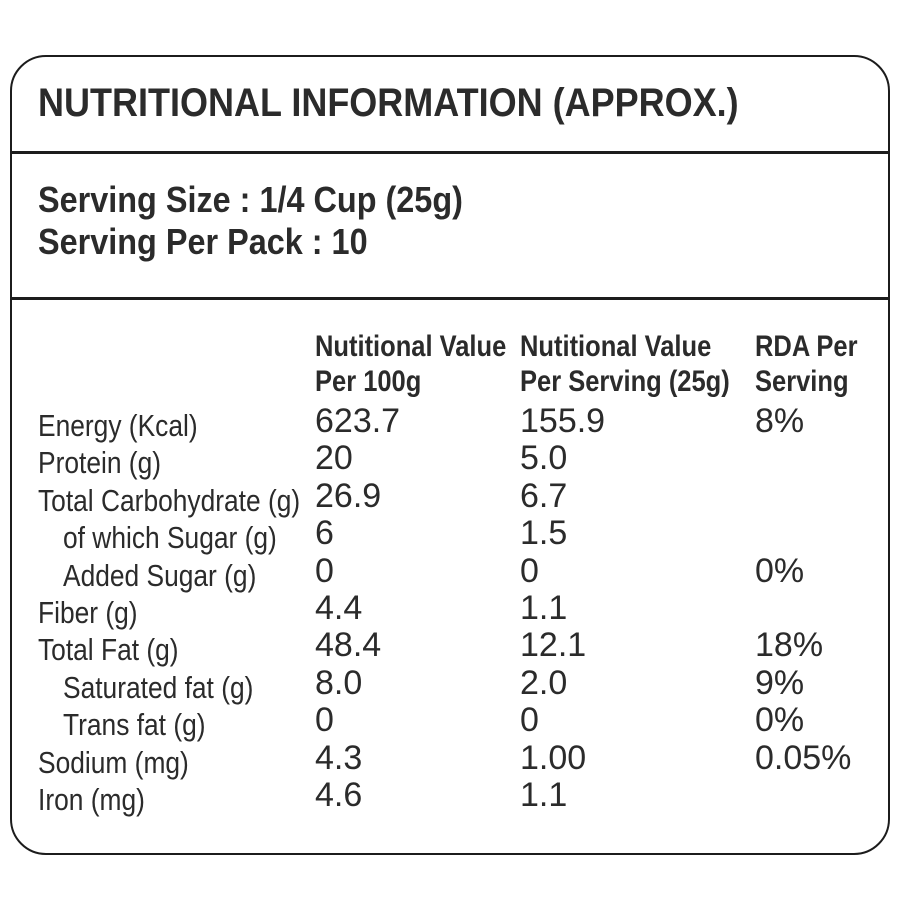 This screenshot has width=900, height=900. Describe the element at coordinates (118, 425) in the screenshot. I see `nutrient-name-cell: Energy (Kcal)` at that location.